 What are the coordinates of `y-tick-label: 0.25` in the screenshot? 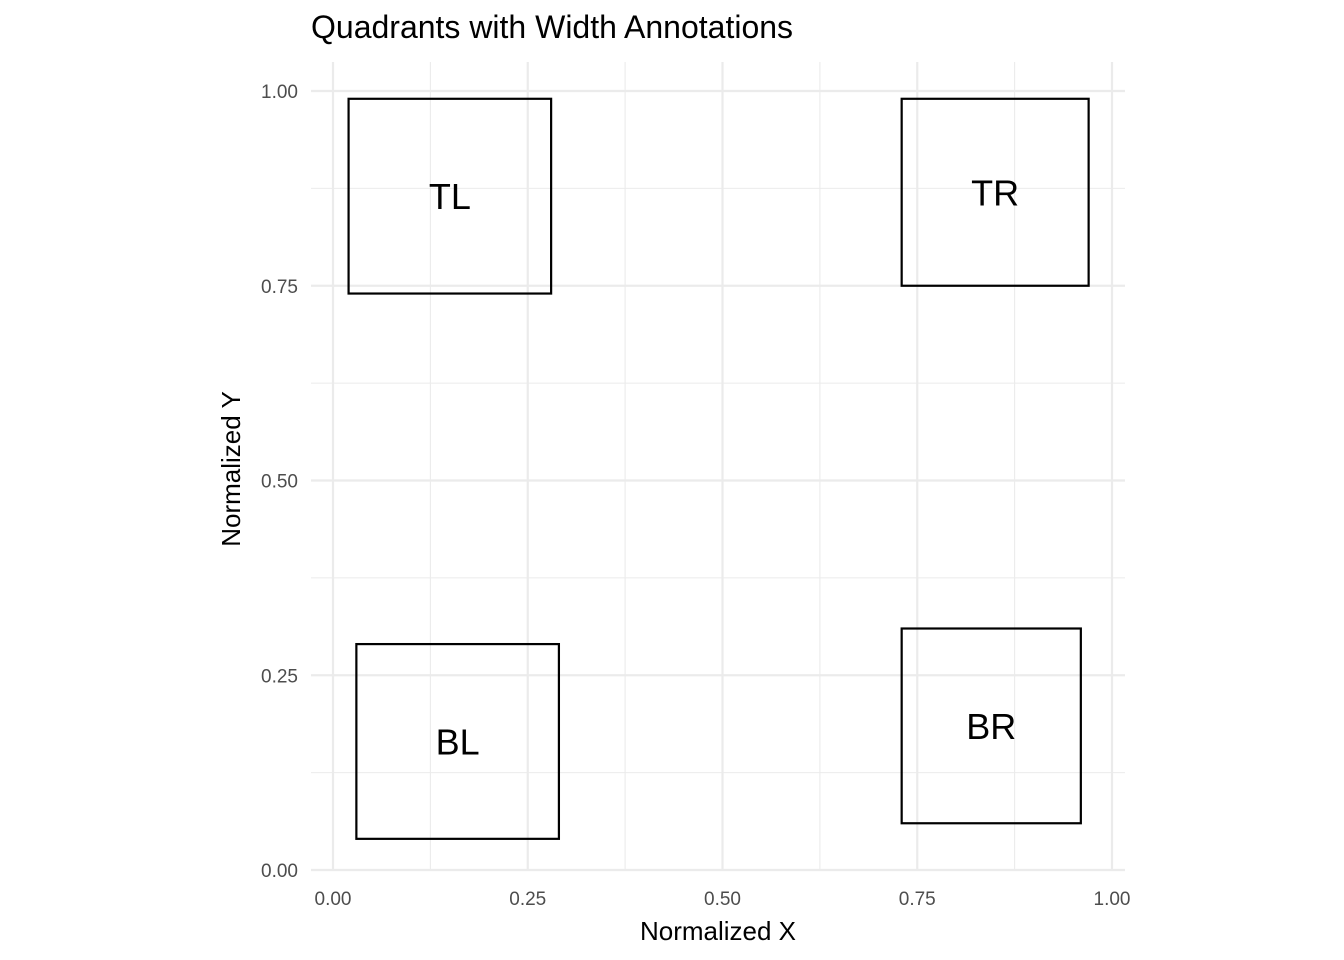 It's located at (279, 676).